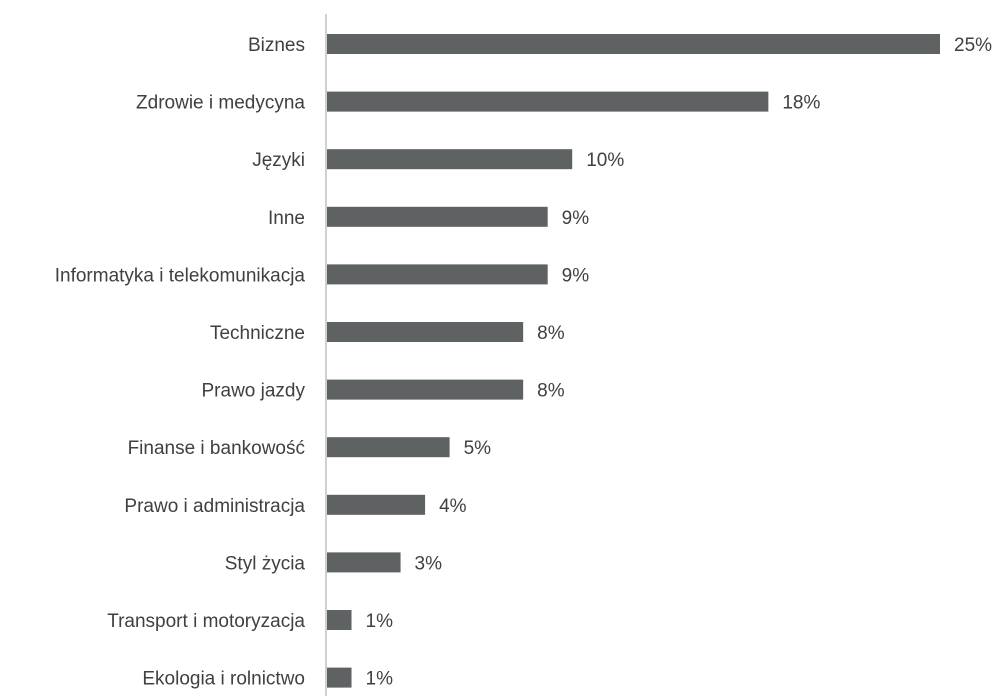  I want to click on category-label: Styl życia, so click(265, 563).